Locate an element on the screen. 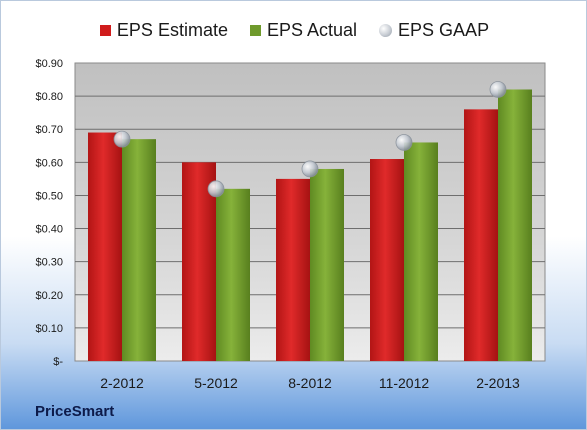  legend-item-estimate: EPS Estimate is located at coordinates (163, 30).